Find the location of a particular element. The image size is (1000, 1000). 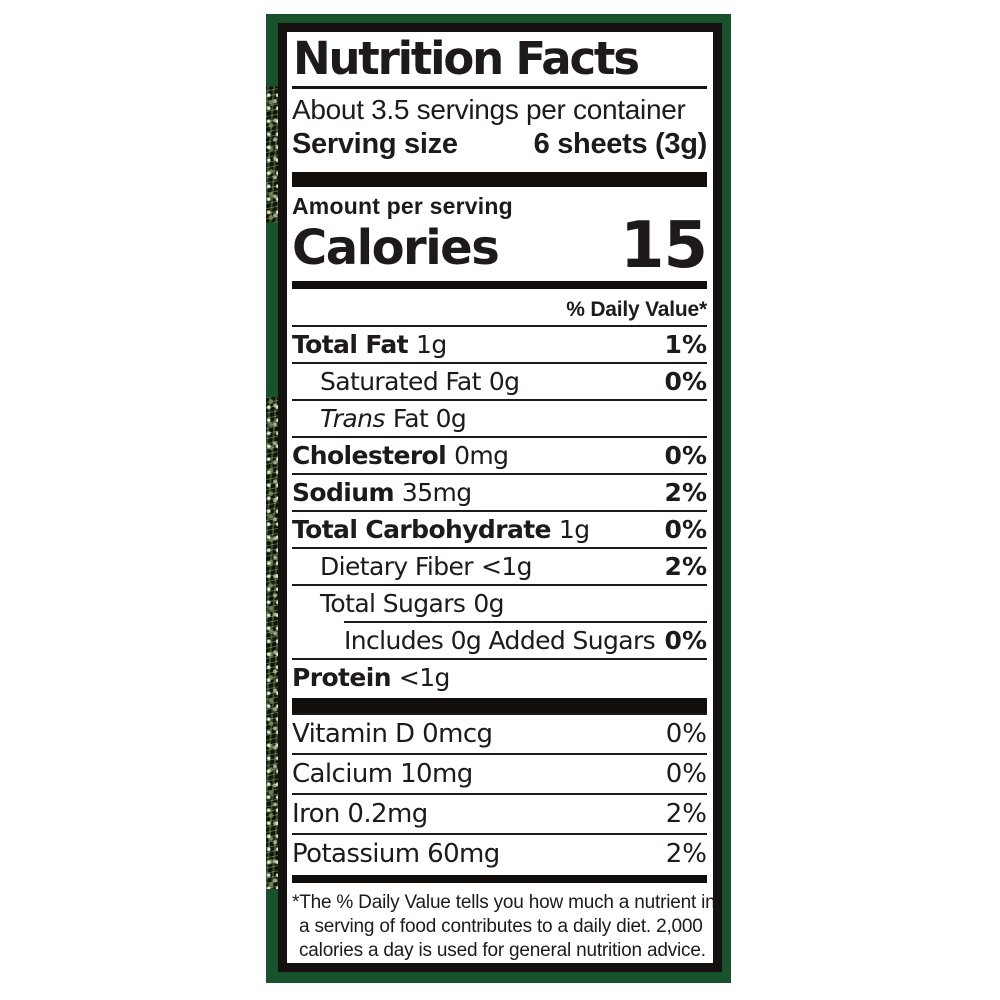

nutrient-name: Includes 0g Added Sugars is located at coordinates (500, 640).